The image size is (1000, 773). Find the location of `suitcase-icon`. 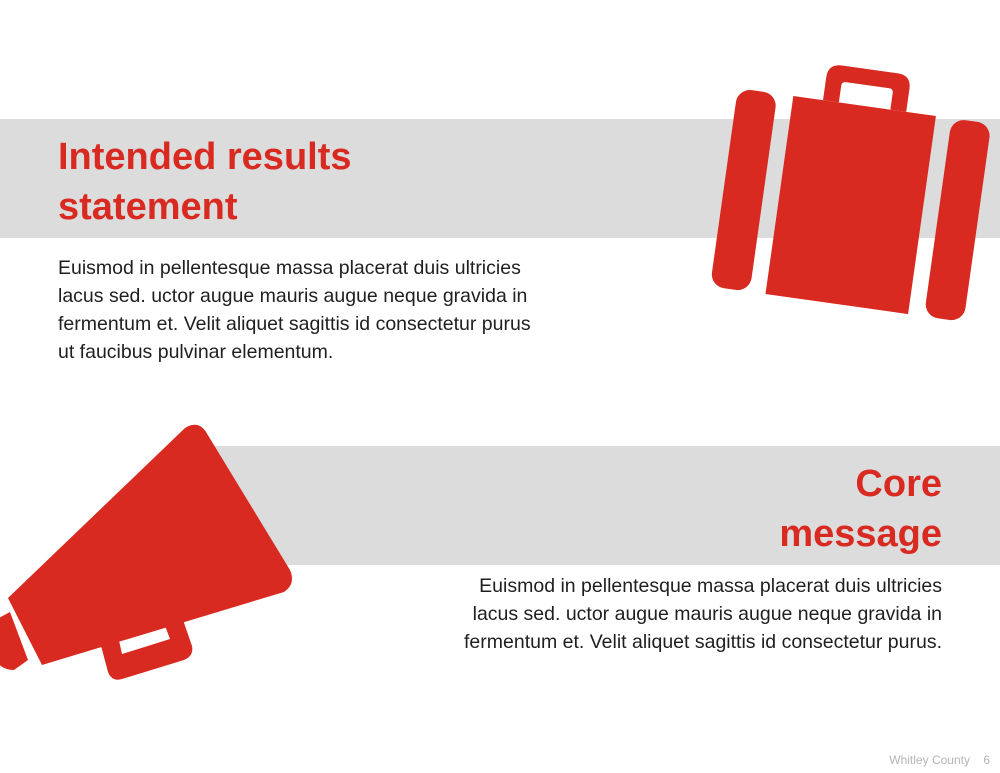

suitcase-icon is located at coordinates (850, 193).